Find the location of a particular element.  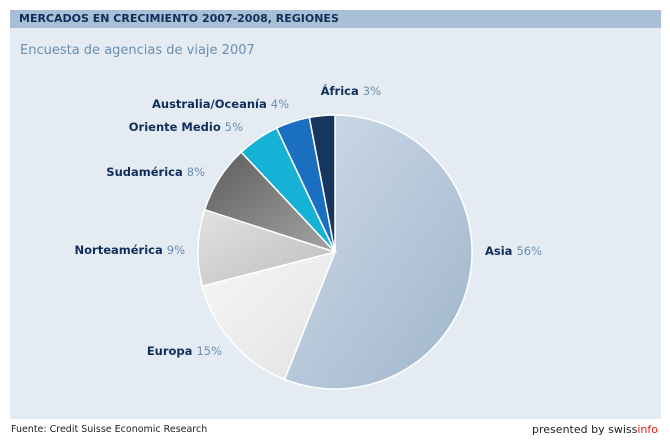

slice-label-sudamerica: Sudamérica 8% is located at coordinates (155, 172).